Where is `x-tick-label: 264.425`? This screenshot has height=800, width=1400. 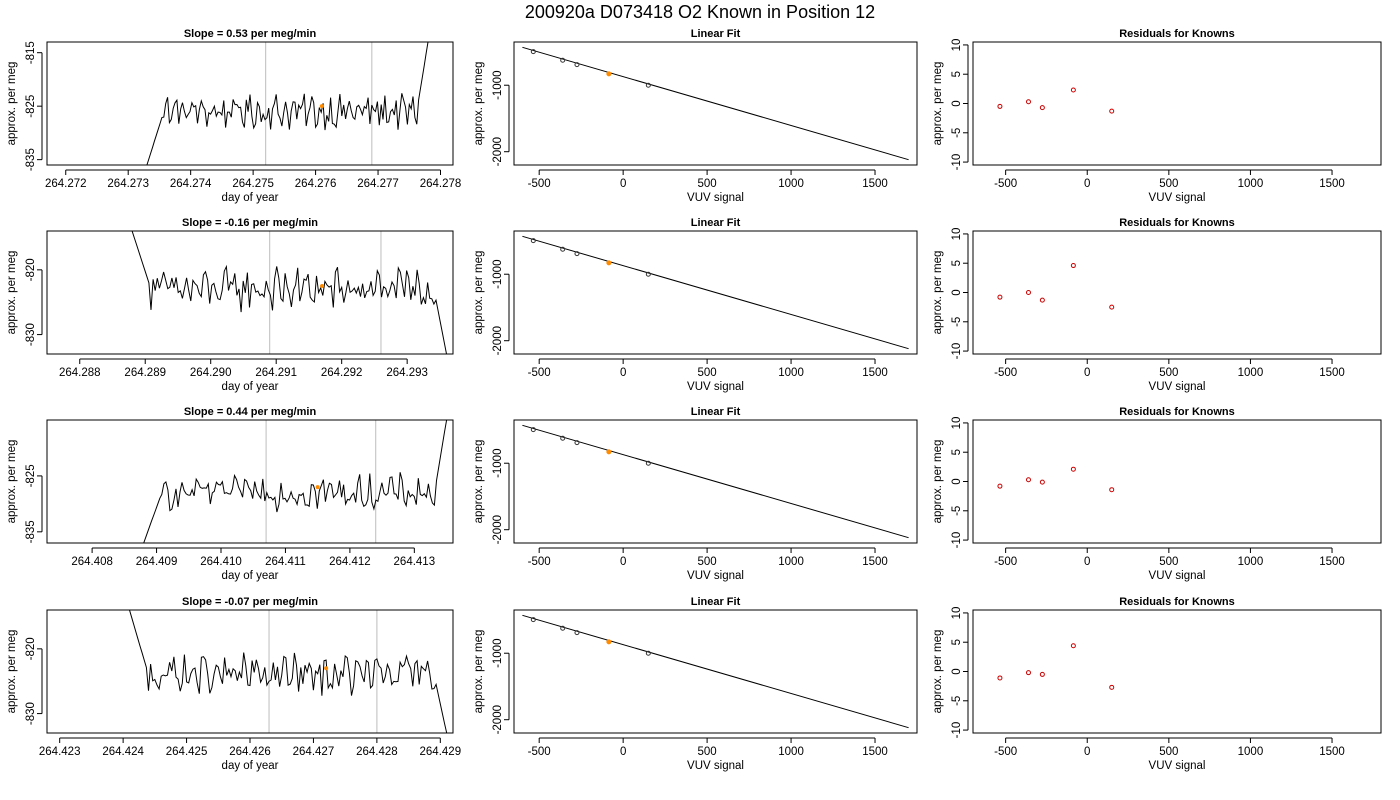 x-tick-label: 264.425 is located at coordinates (187, 752).